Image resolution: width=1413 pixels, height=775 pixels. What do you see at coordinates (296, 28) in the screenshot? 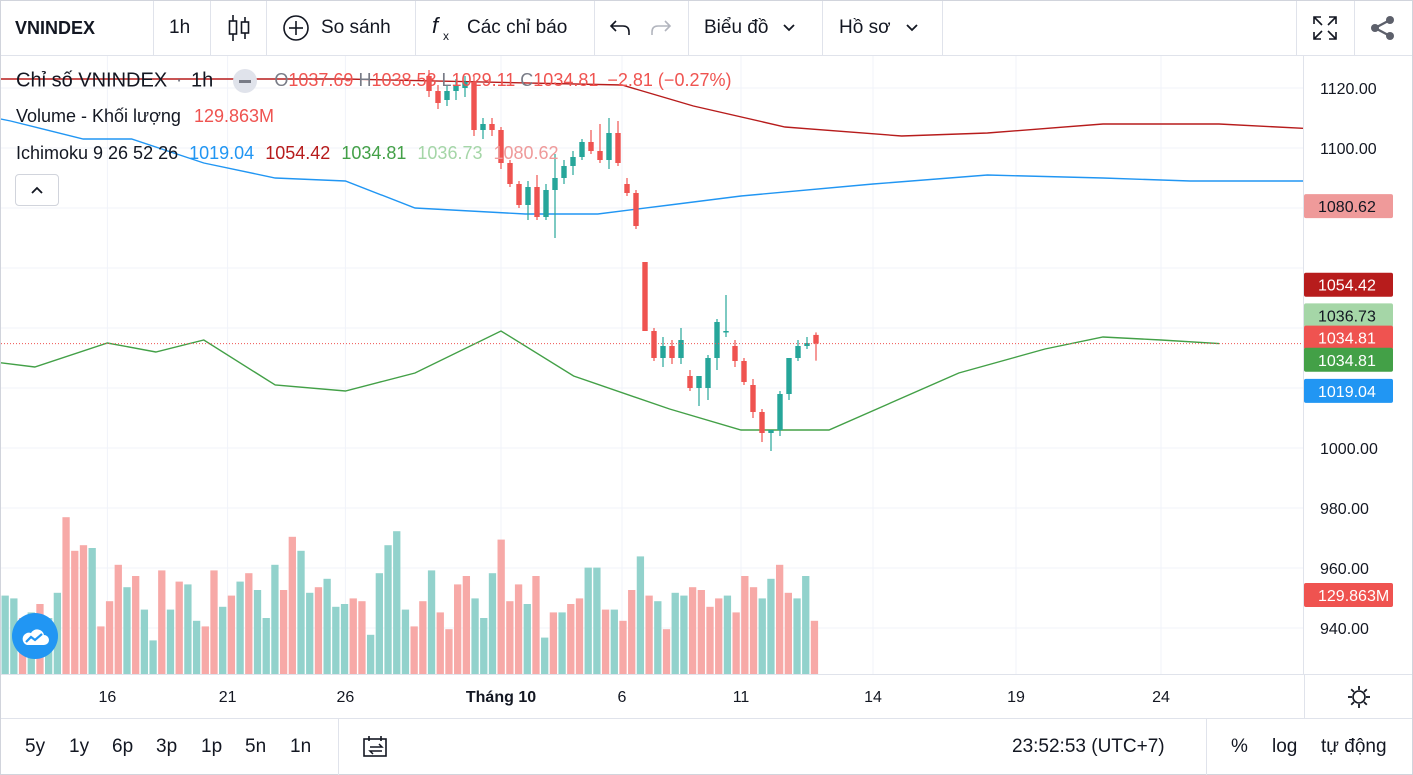
I see `plus-circle-icon` at bounding box center [296, 28].